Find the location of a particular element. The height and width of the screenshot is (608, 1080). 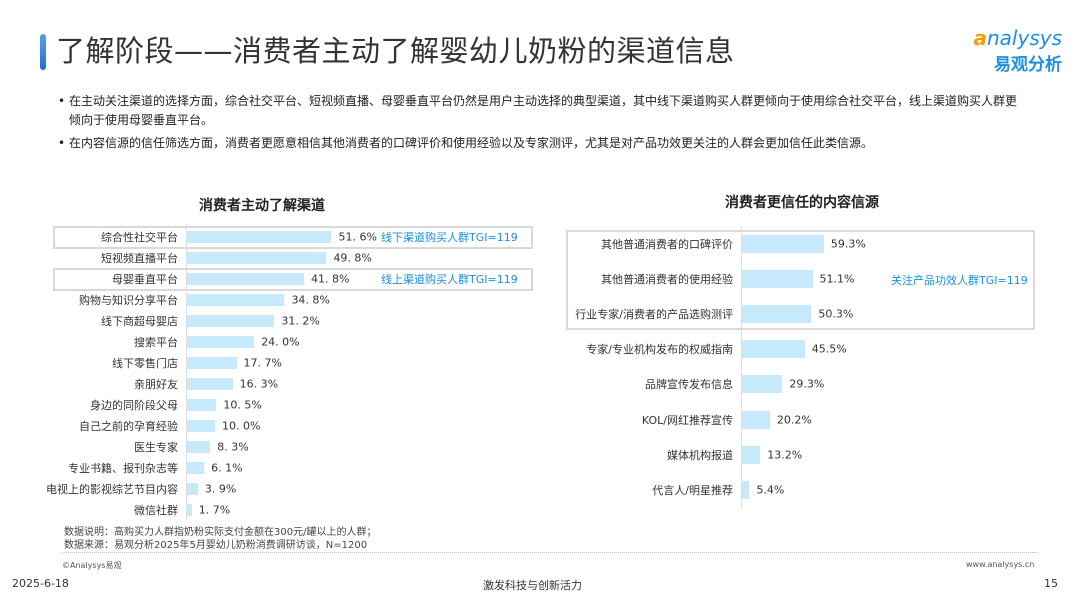

category-label: 线下零售门店 is located at coordinates (145, 363).